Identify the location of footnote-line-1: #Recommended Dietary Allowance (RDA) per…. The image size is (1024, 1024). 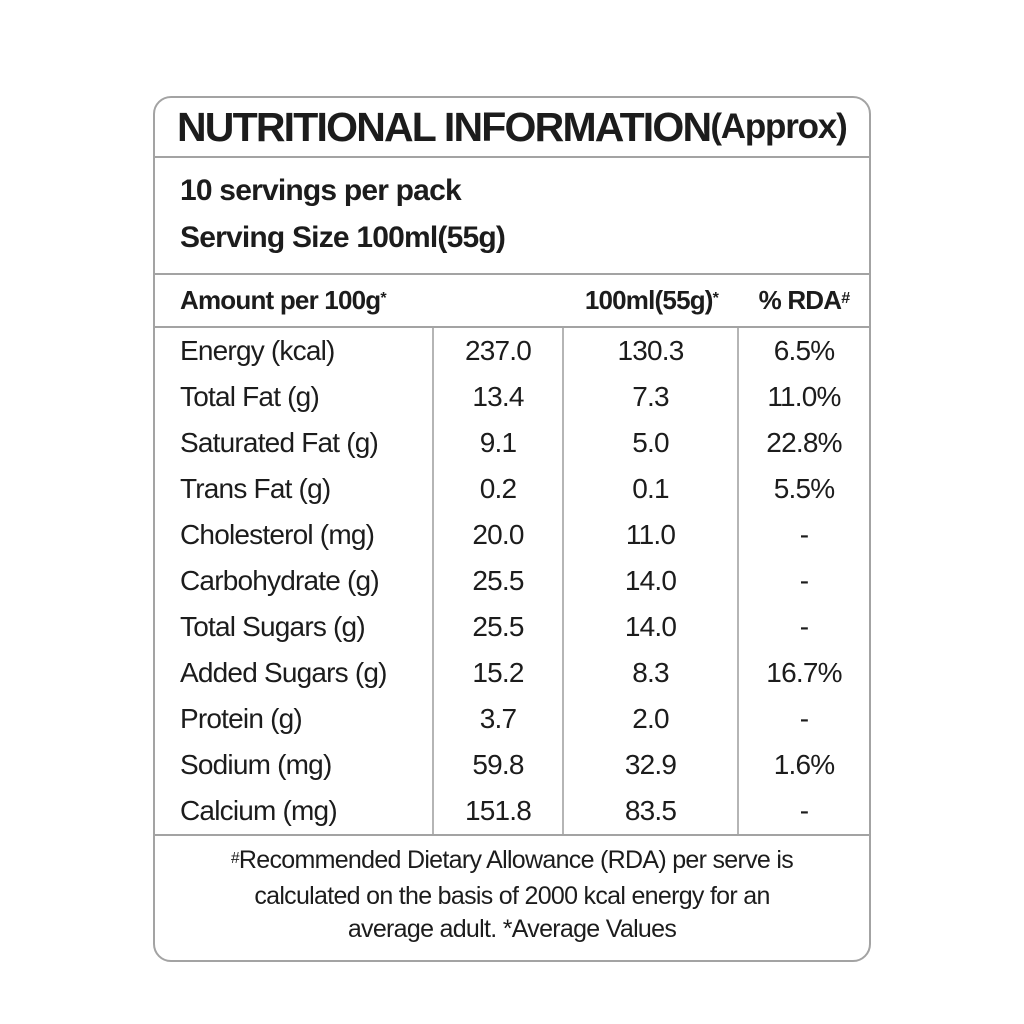
(512, 862).